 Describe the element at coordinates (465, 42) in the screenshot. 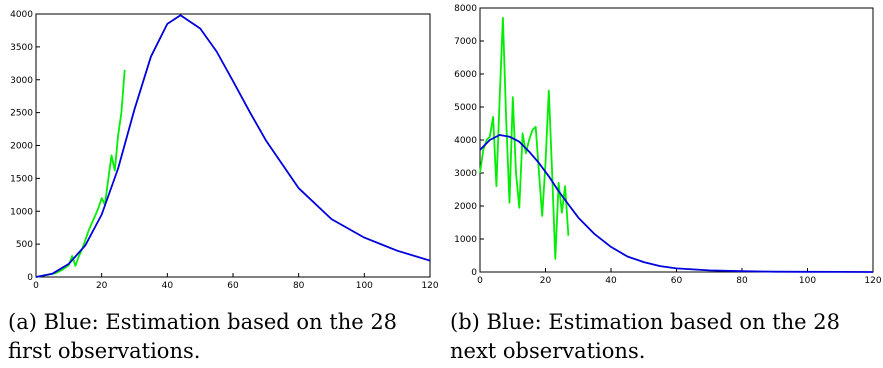

I see `y-tick-label: 7000` at that location.